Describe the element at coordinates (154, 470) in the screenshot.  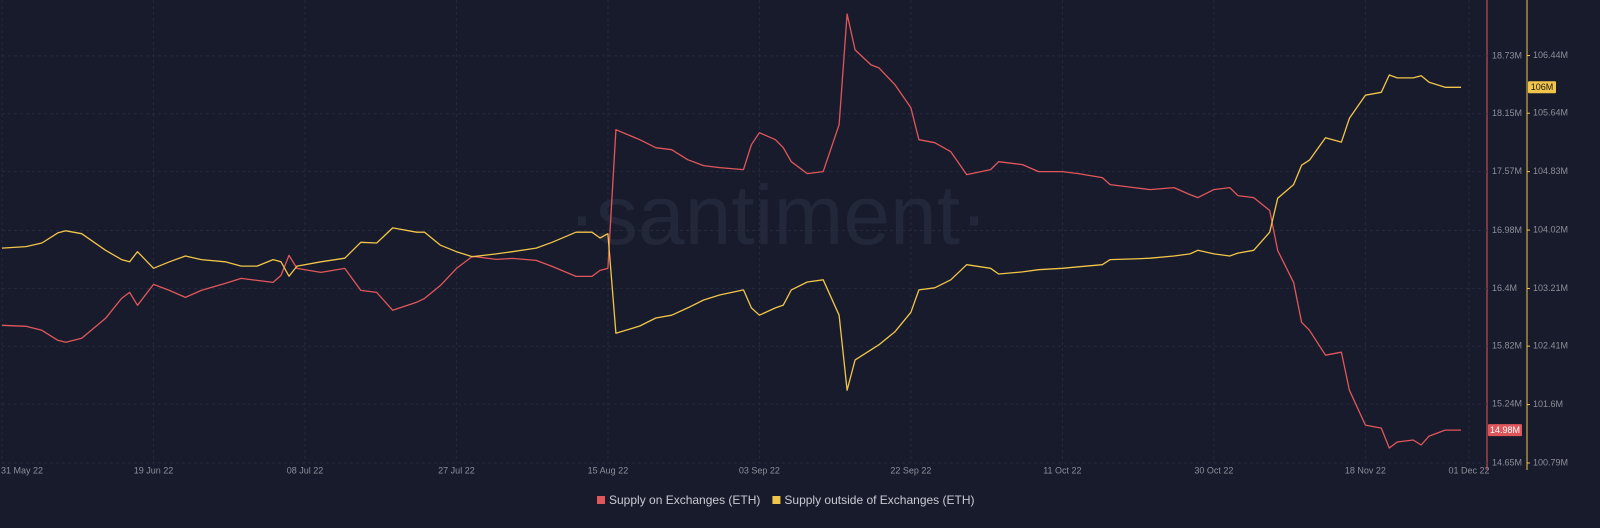
I see `x-tick-label: 19 Jun 22` at that location.